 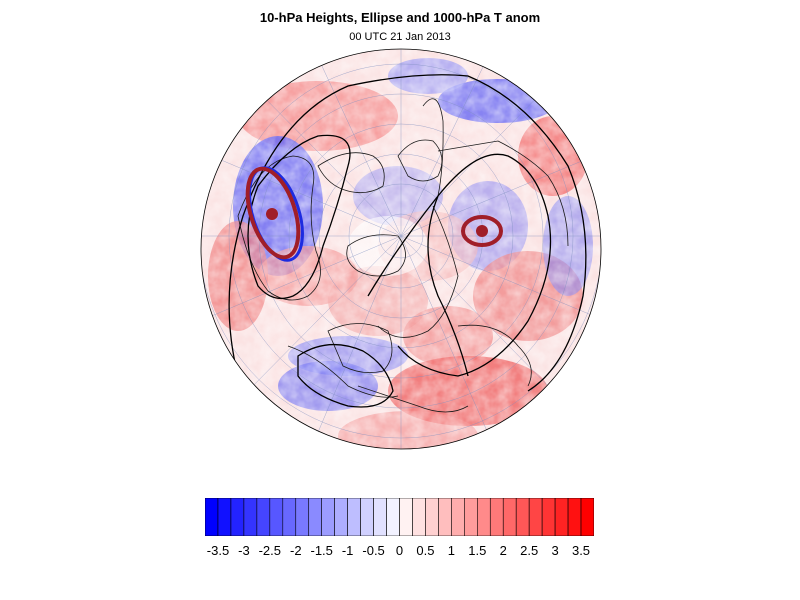 What do you see at coordinates (555, 550) in the screenshot?
I see `colorbar-tick-label: 3` at bounding box center [555, 550].